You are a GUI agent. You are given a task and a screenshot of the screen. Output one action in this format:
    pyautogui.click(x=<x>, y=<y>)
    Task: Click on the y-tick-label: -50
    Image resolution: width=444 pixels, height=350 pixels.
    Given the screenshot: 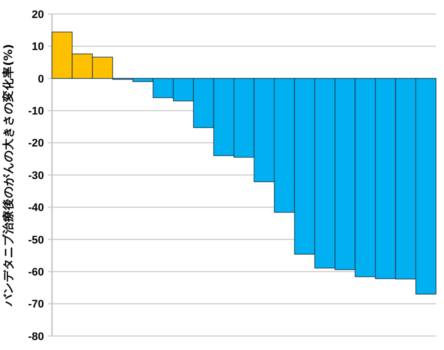 What is the action you would take?
    pyautogui.click(x=36, y=240)
    